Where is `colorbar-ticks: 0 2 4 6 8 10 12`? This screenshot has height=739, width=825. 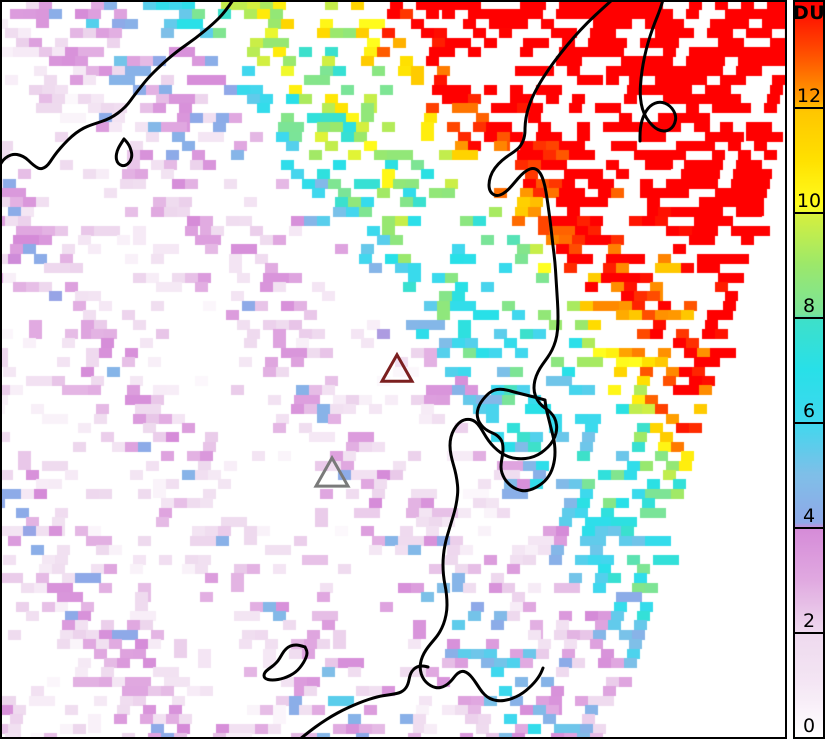 colorbar-ticks: 0 2 4 6 8 10 12 is located at coordinates (809, 369).